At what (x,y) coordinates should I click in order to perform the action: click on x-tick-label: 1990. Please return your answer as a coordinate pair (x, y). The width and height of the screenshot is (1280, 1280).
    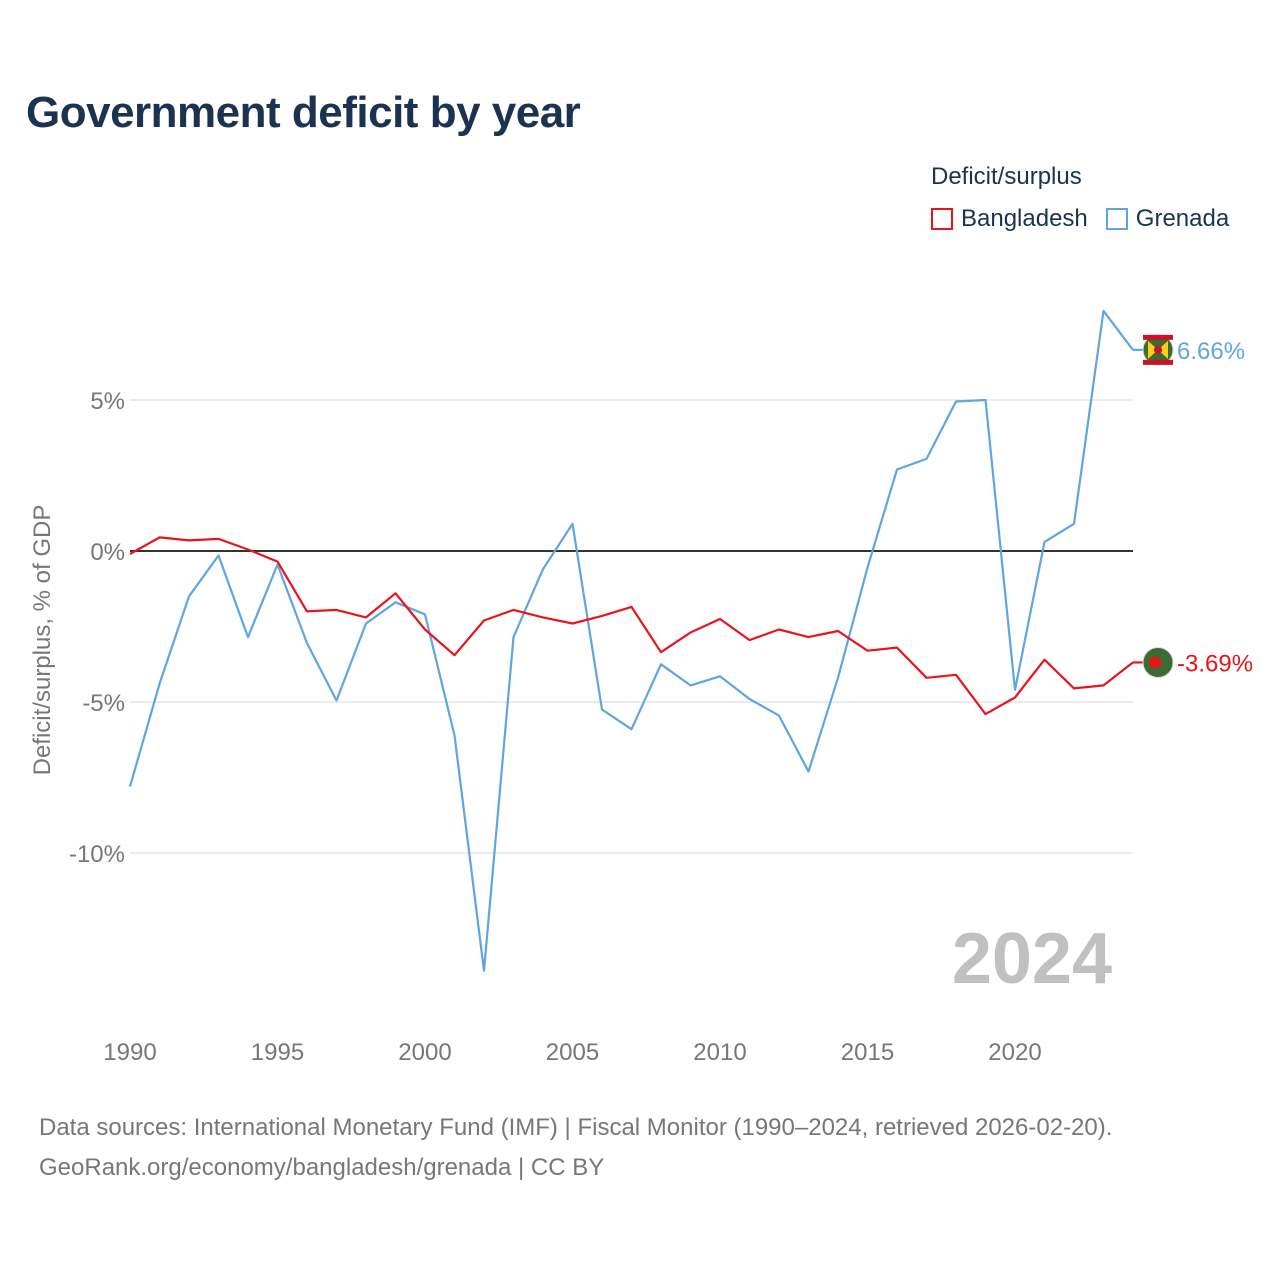
    Looking at the image, I should click on (129, 1052).